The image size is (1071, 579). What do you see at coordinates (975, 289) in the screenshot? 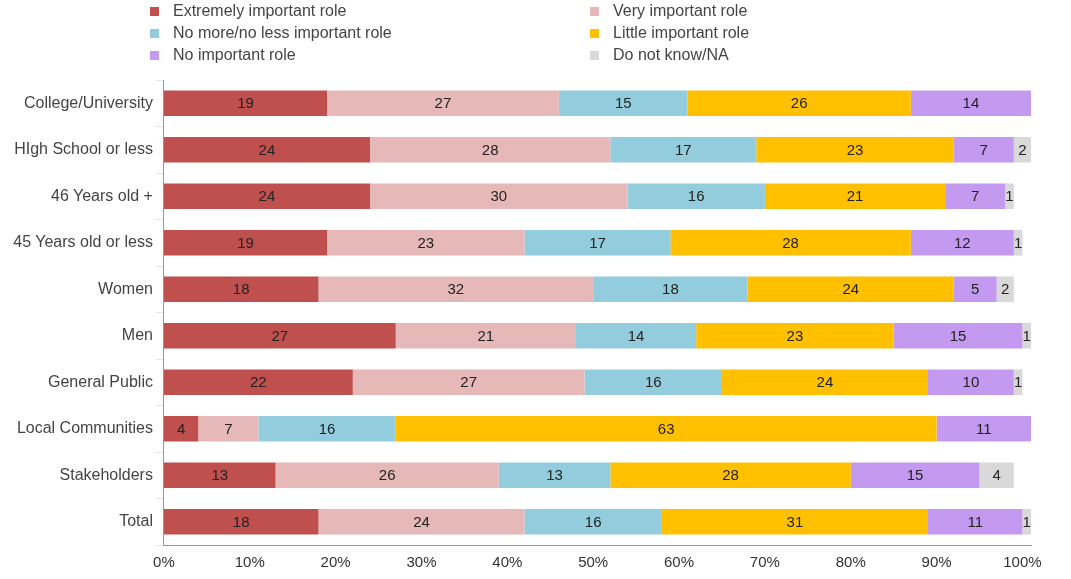
I see `data-label: 5` at bounding box center [975, 289].